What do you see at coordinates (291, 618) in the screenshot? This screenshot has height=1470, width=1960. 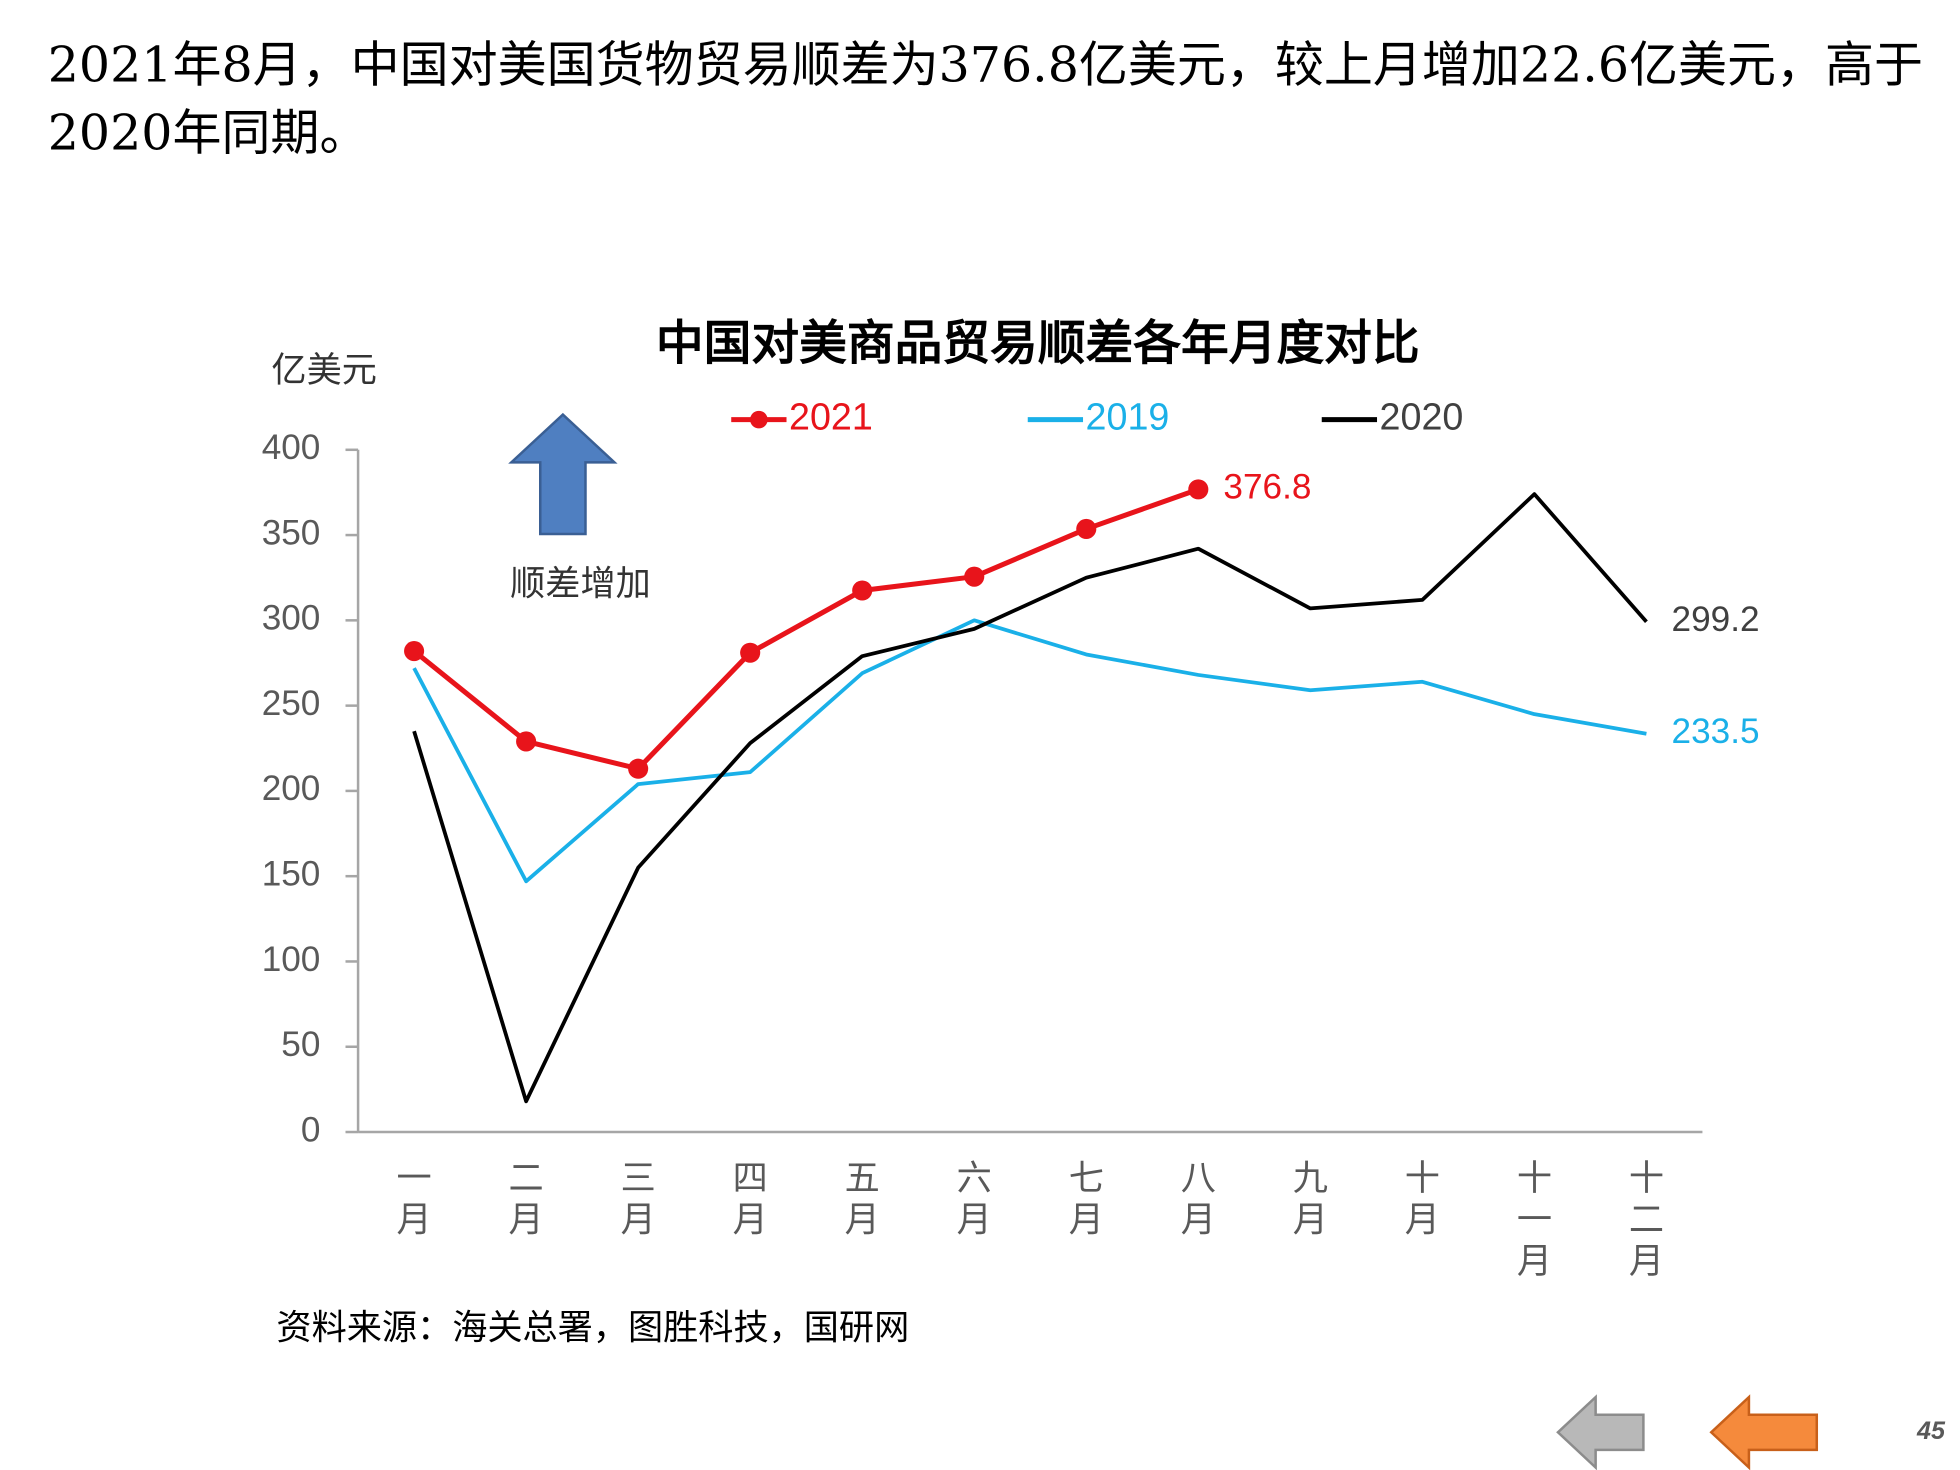 I see `y-tick-label: 300` at bounding box center [291, 618].